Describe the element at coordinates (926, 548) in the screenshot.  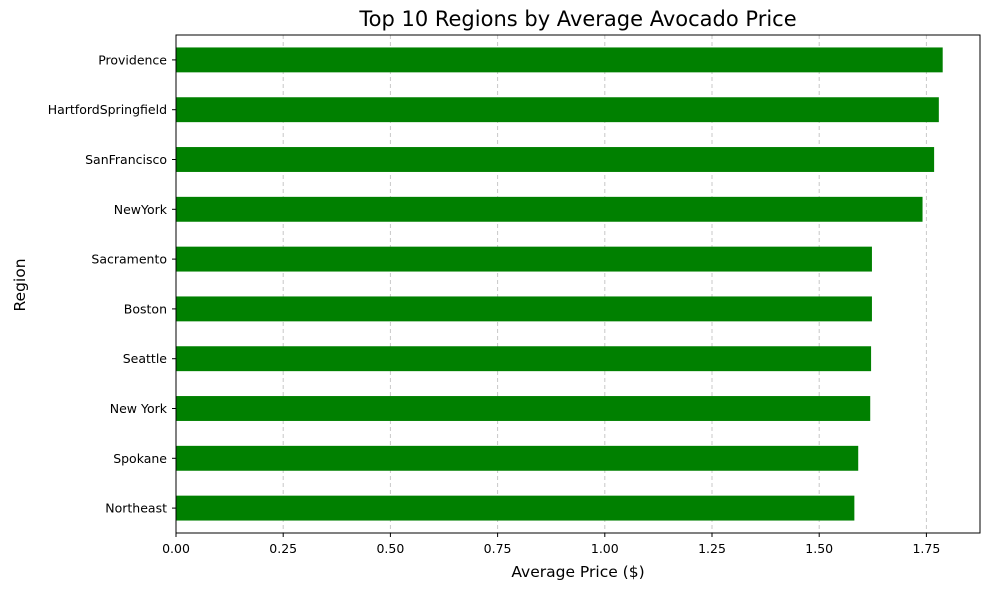
I see `x-tick-label: 1.75` at that location.